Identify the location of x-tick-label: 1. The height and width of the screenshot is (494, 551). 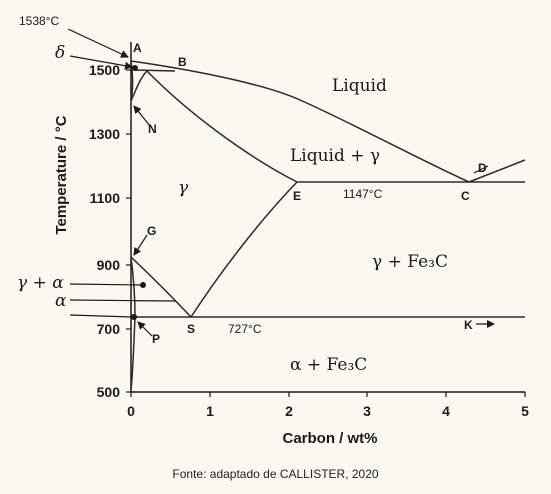
(210, 411).